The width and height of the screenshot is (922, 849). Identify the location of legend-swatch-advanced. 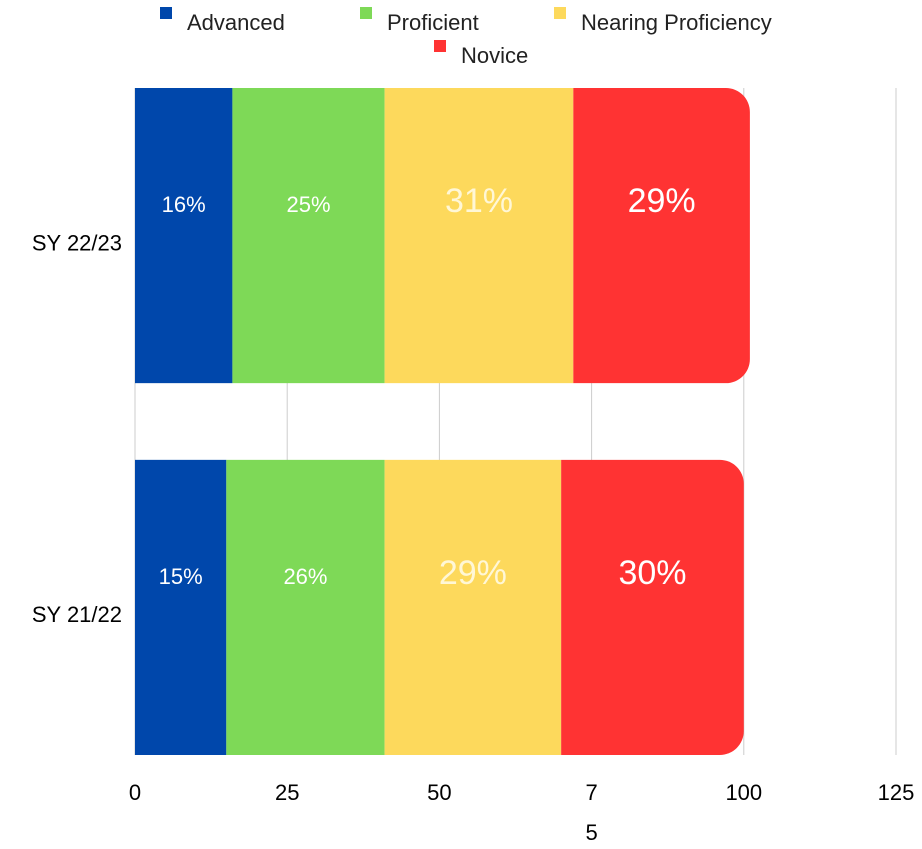
(166, 13).